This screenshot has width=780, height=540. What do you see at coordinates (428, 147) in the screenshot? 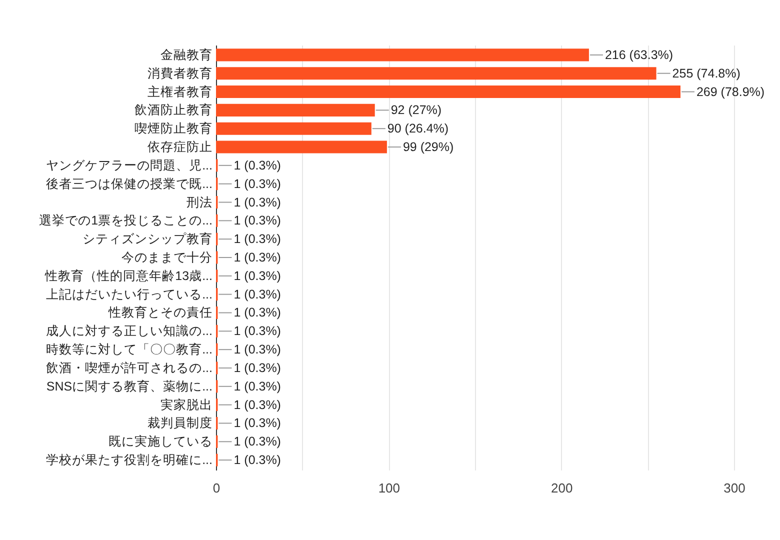
I see `data-label: 99 (29%)` at bounding box center [428, 147].